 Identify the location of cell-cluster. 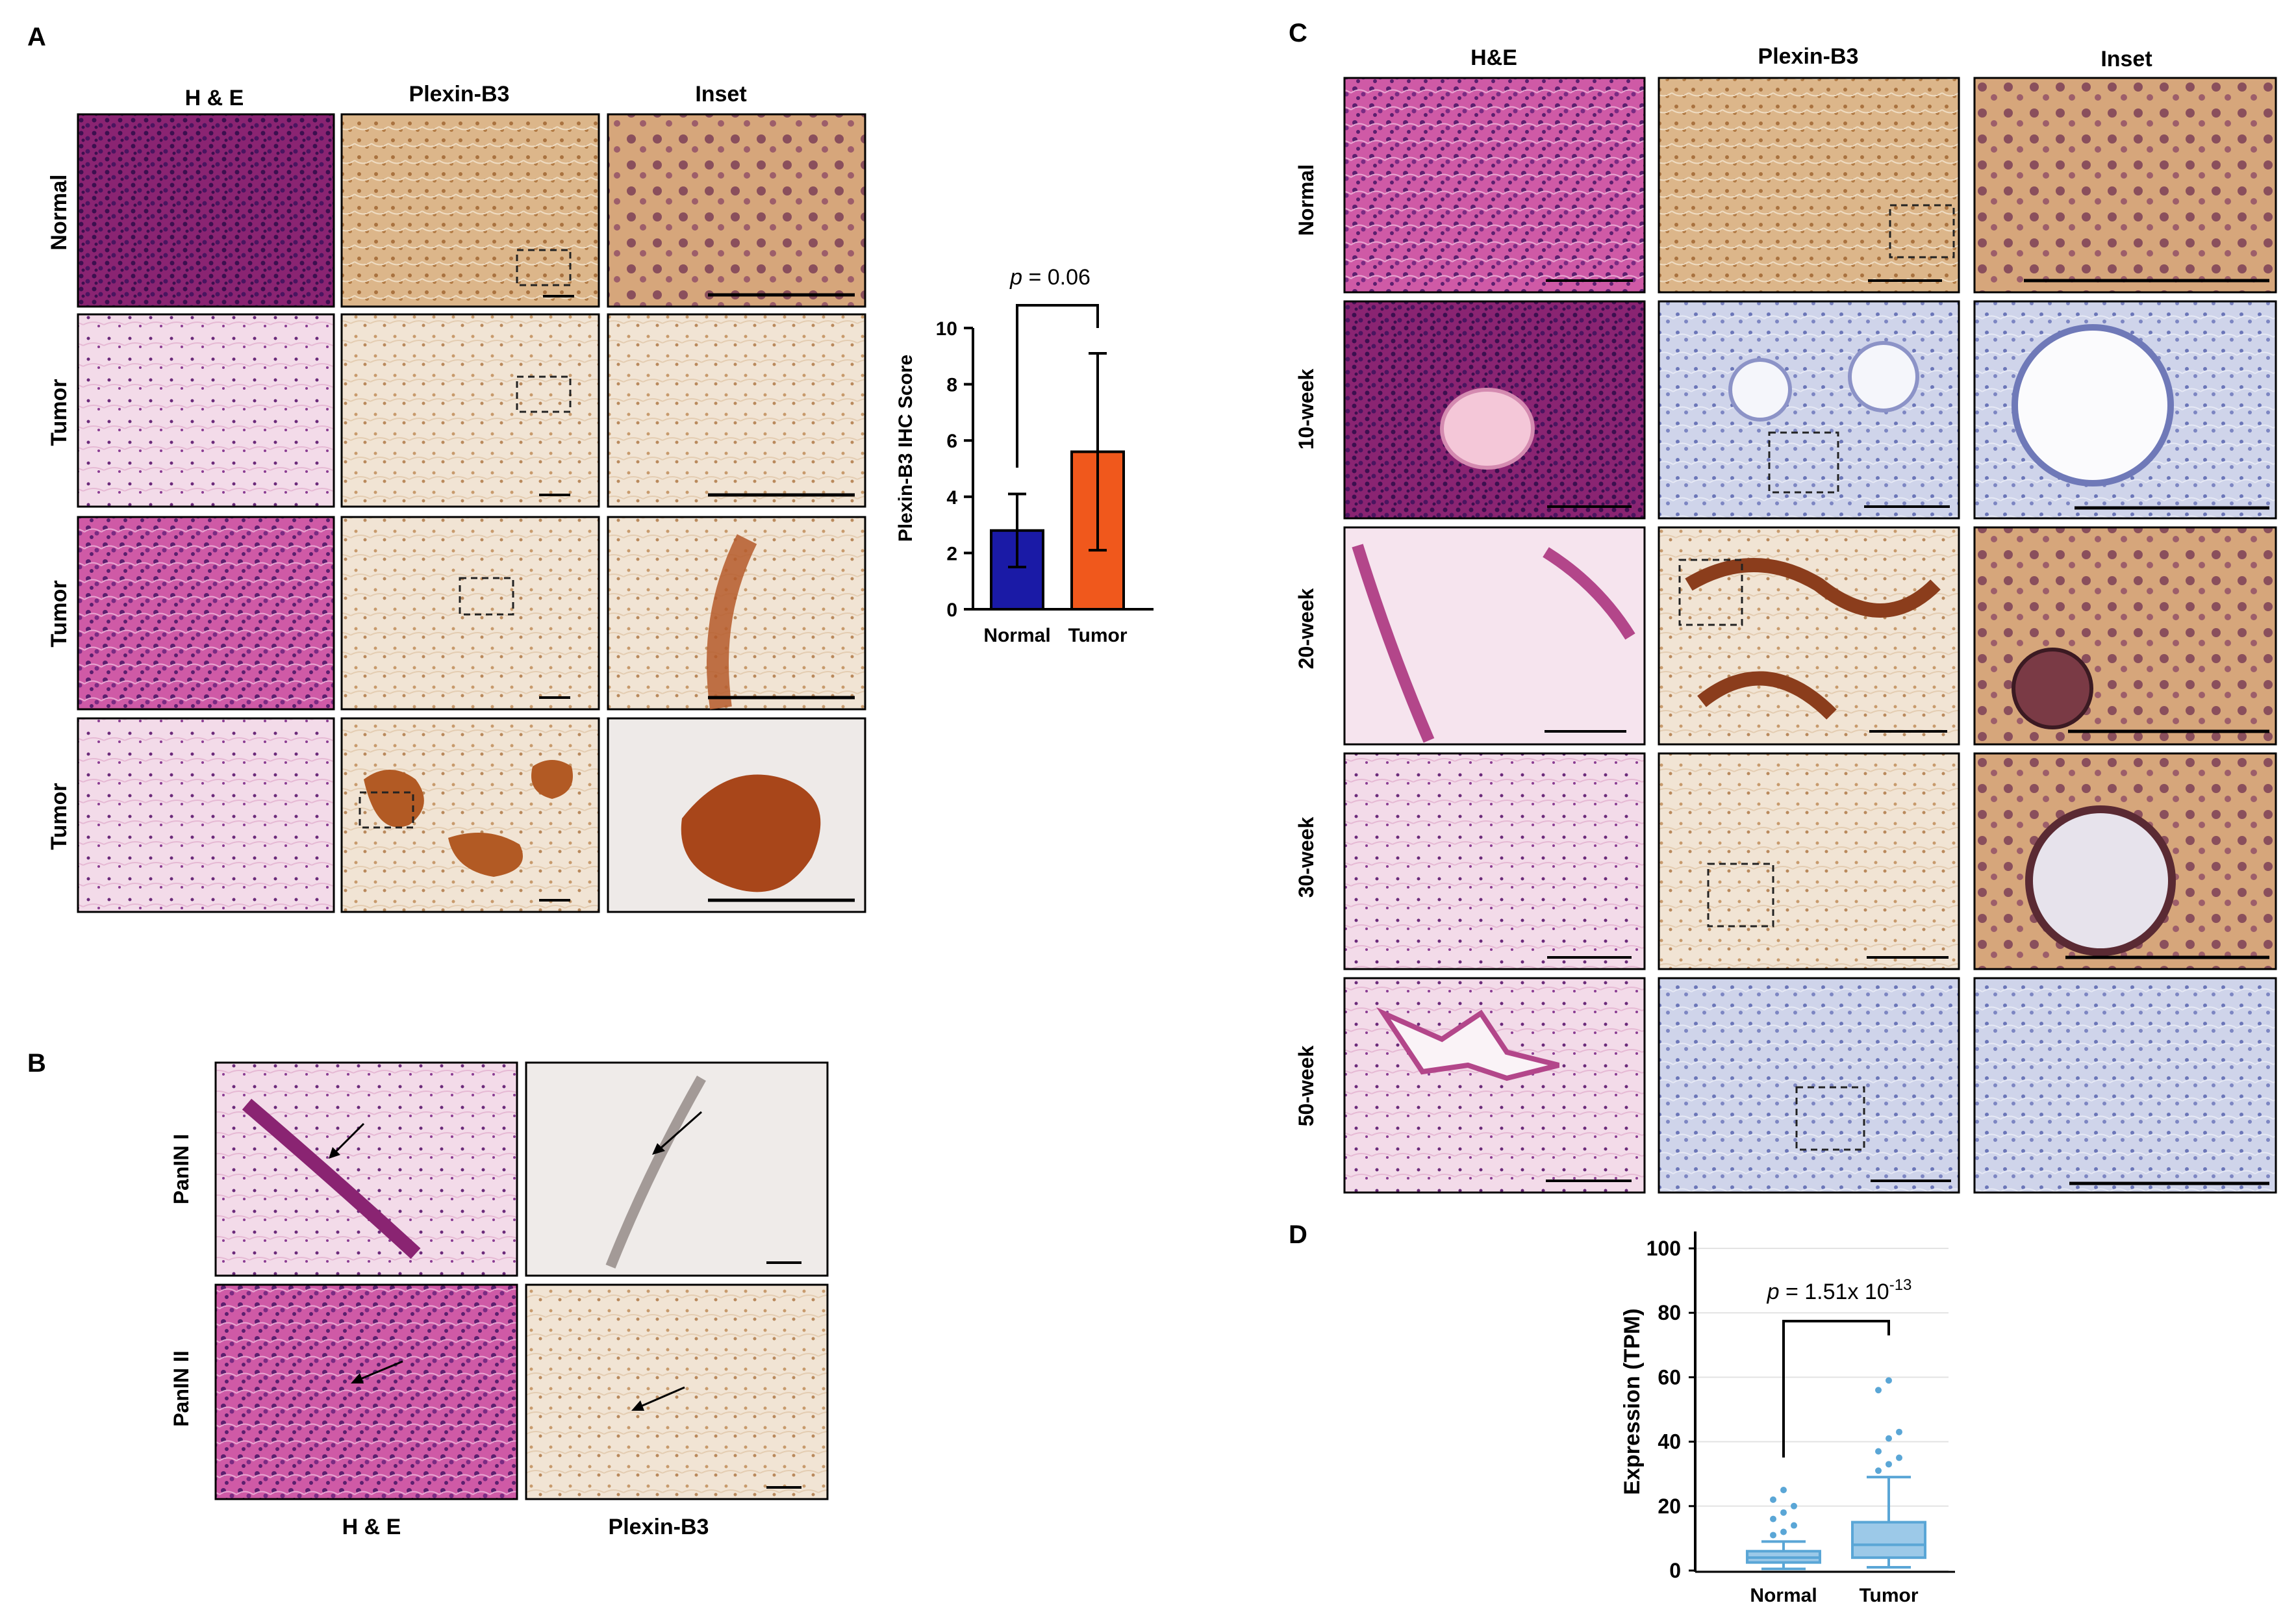
(2052, 688).